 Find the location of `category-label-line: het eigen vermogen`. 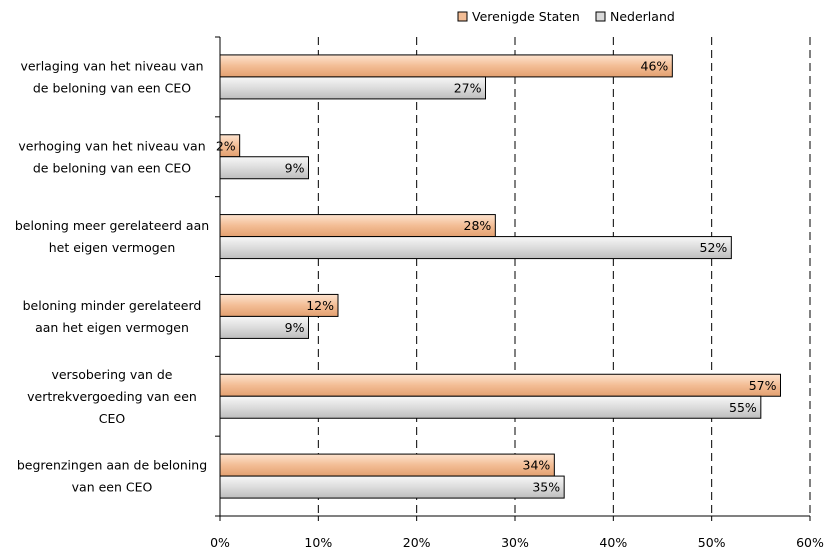

category-label-line: het eigen vermogen is located at coordinates (112, 247).